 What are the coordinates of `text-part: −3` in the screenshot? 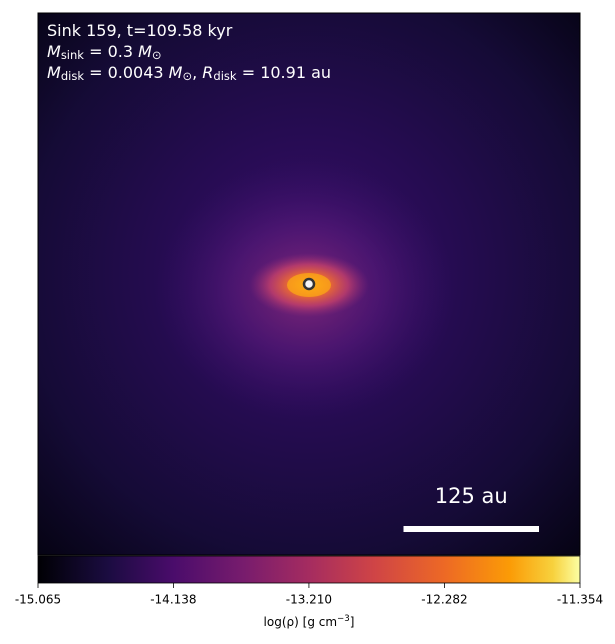 It's located at (343, 619).